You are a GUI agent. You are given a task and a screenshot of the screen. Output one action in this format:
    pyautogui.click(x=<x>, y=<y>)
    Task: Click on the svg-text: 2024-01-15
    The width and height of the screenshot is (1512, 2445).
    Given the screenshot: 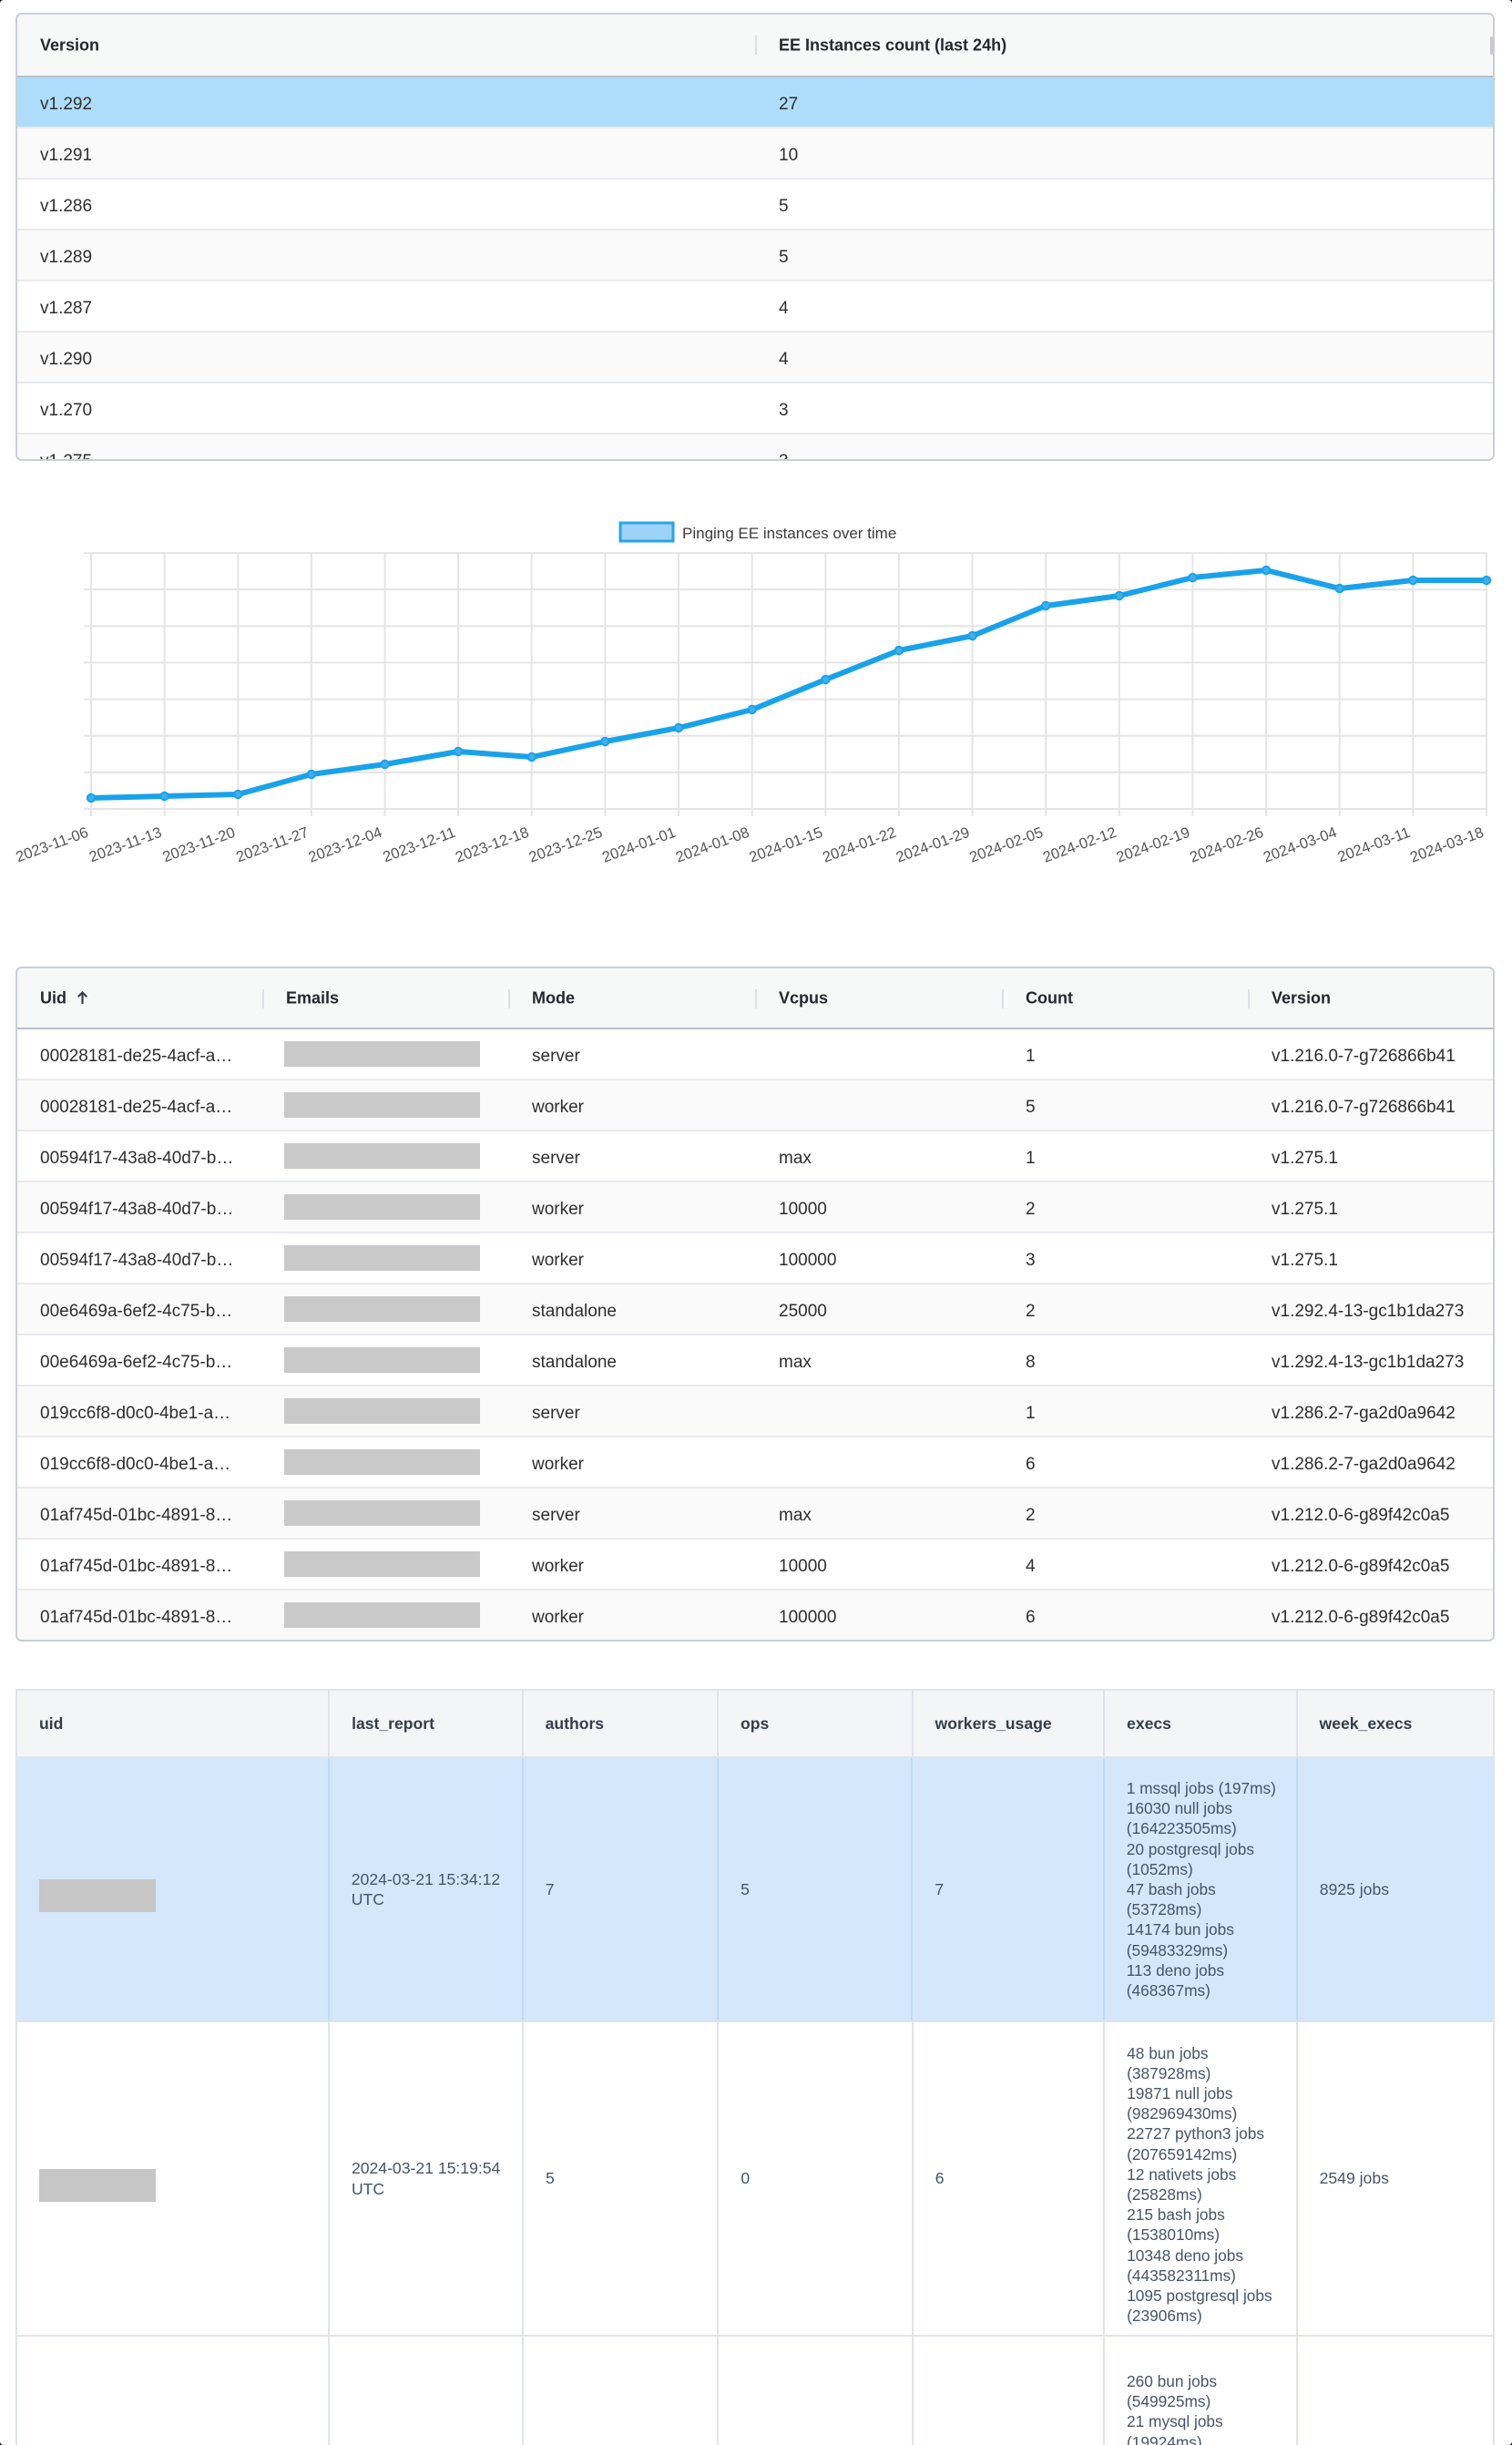 What is the action you would take?
    pyautogui.click(x=786, y=845)
    